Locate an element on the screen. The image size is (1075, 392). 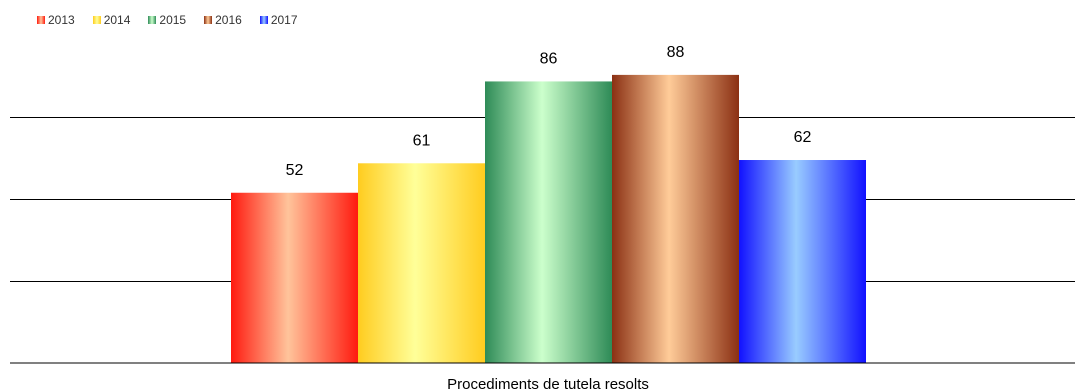
bar-2014 is located at coordinates (421, 263).